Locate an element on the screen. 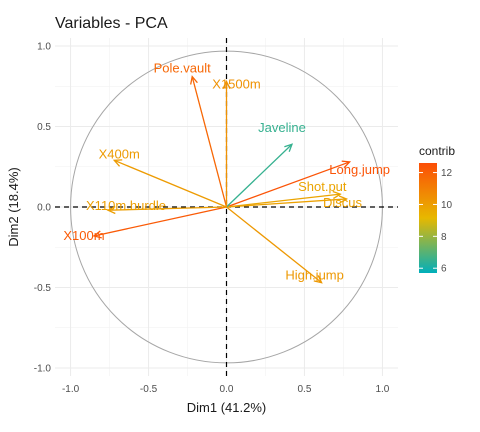 The image size is (480, 432). label-discus: Discus is located at coordinates (343, 202).